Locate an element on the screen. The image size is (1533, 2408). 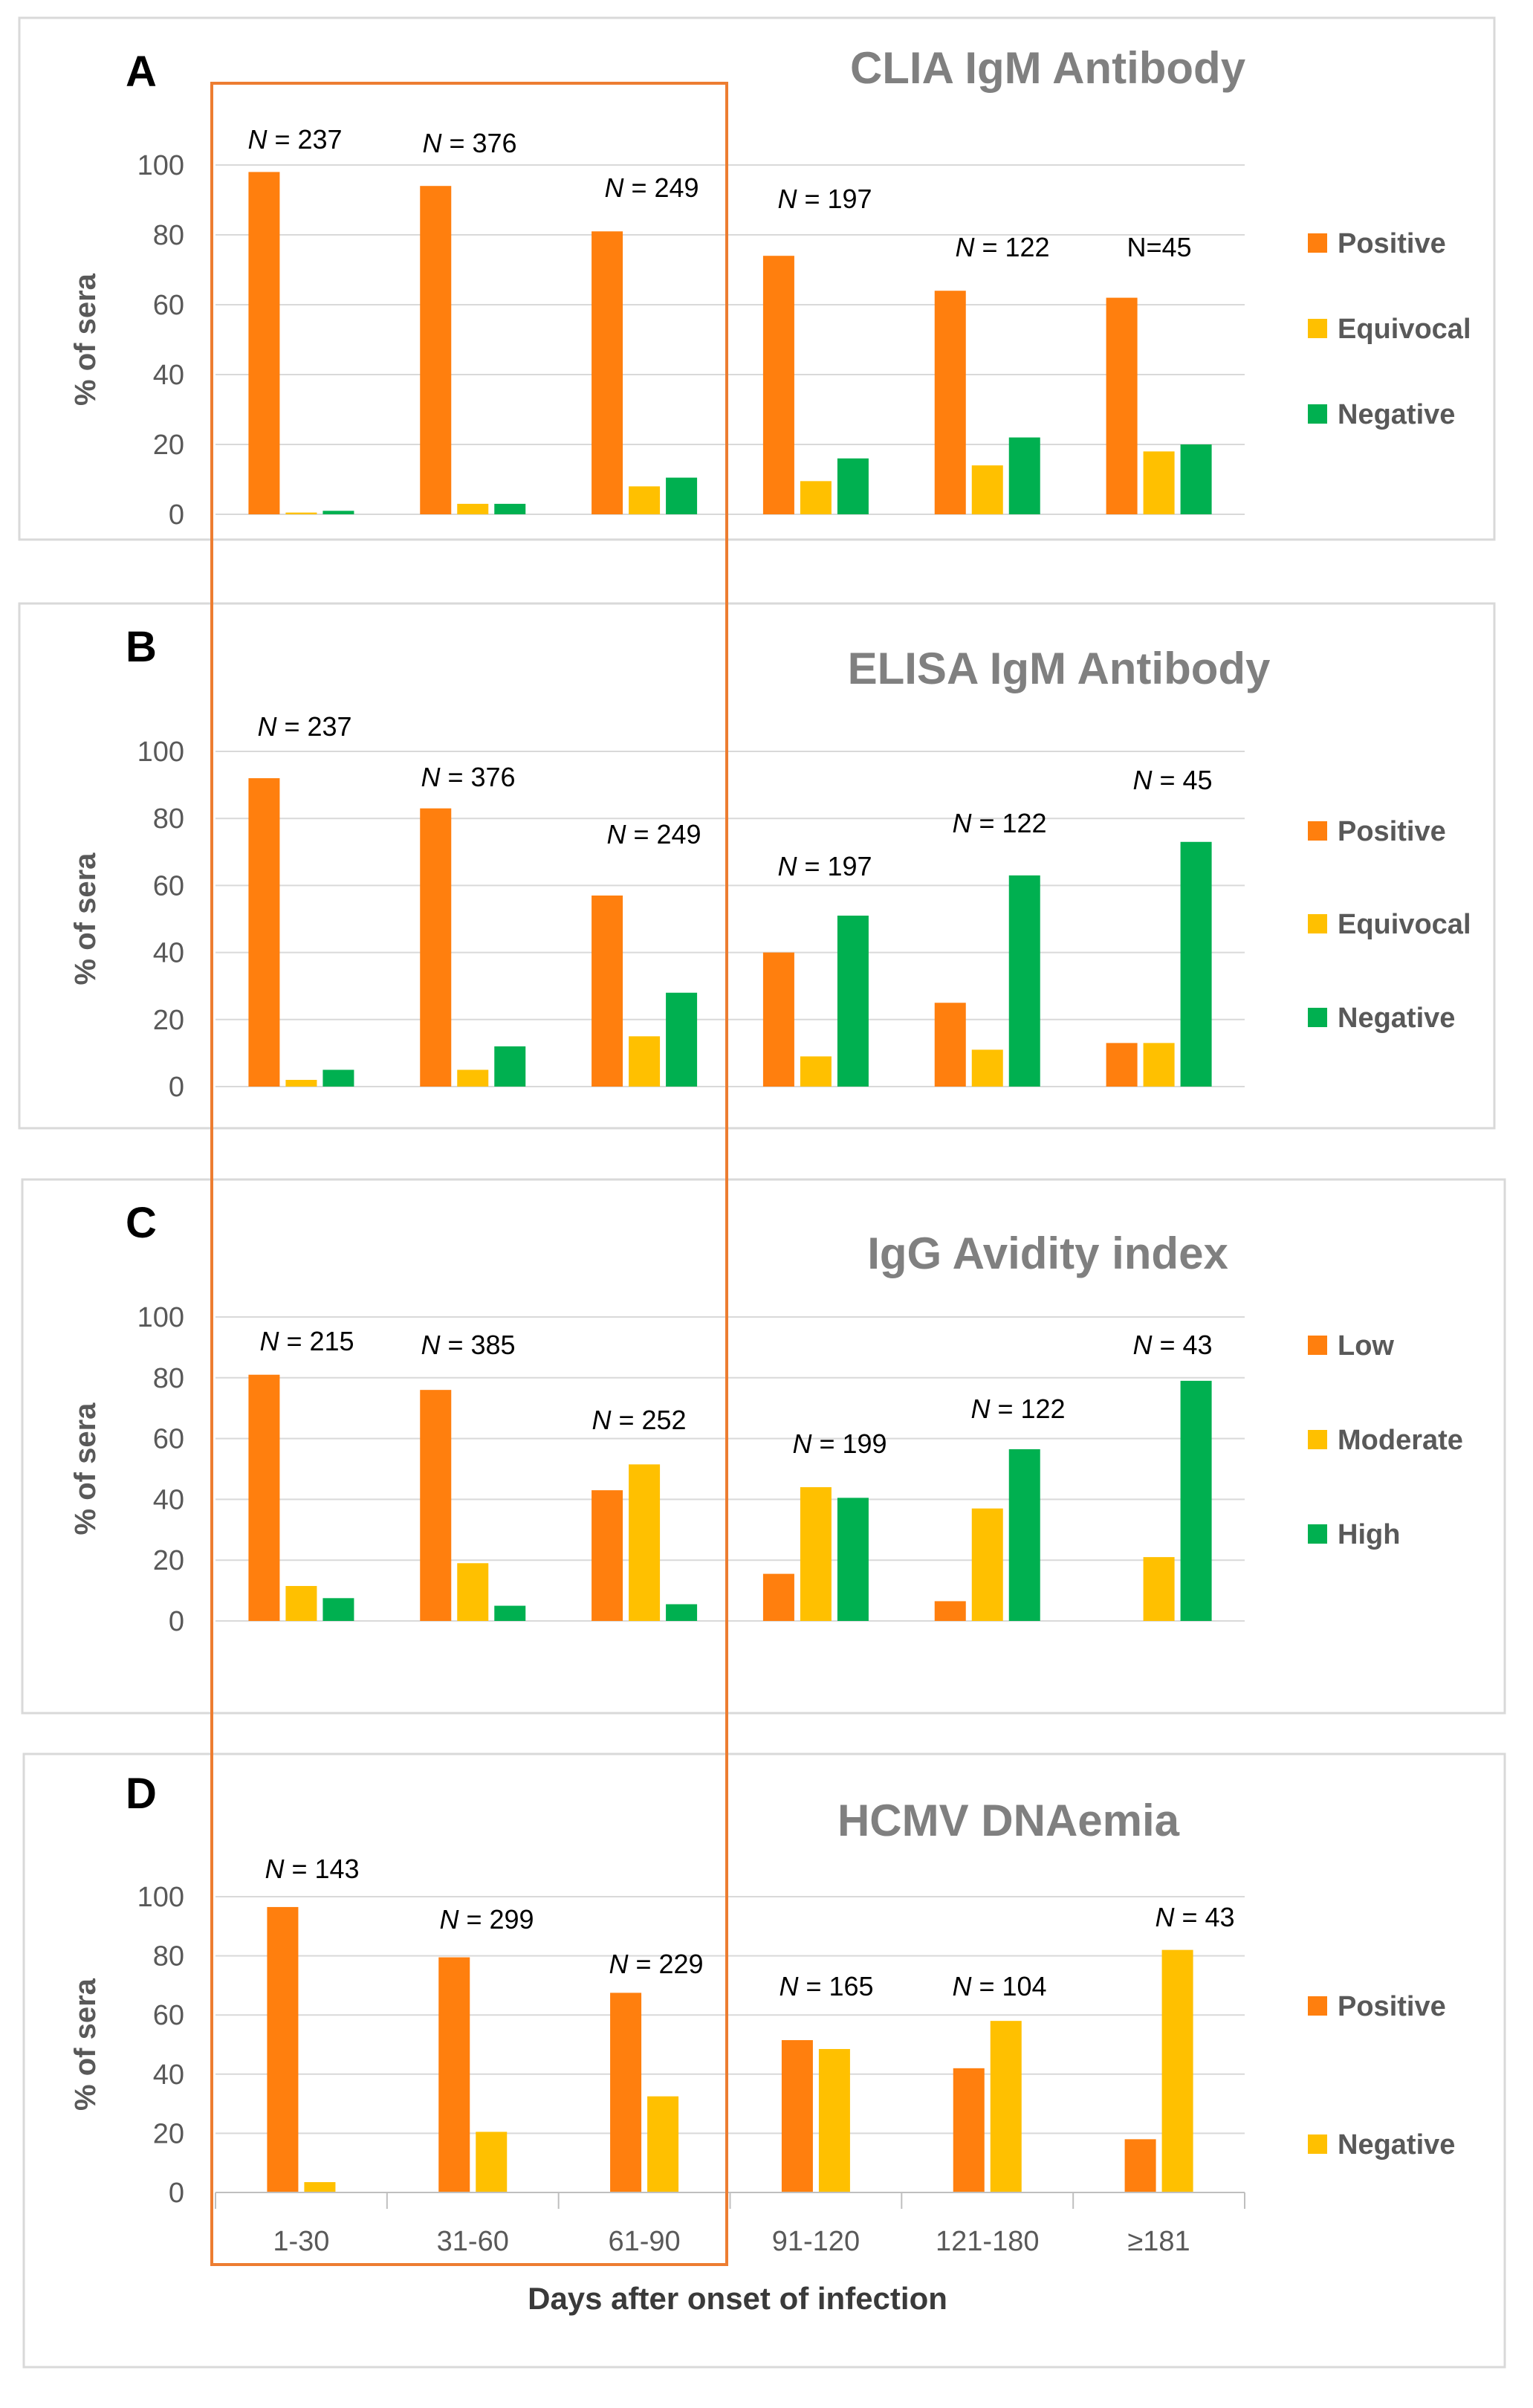
x-category-label: 1-30 is located at coordinates (301, 2241).